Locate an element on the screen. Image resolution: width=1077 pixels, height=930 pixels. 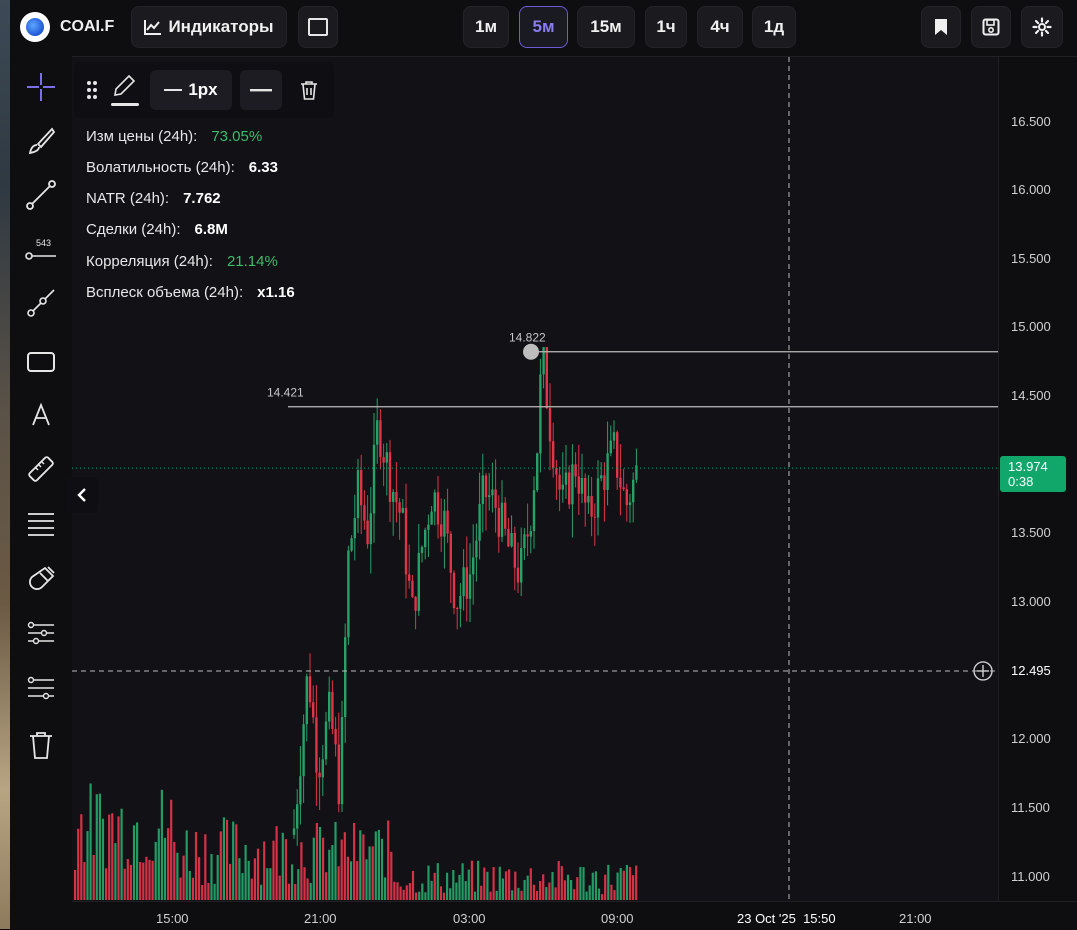
ray-tool is located at coordinates (41, 303).